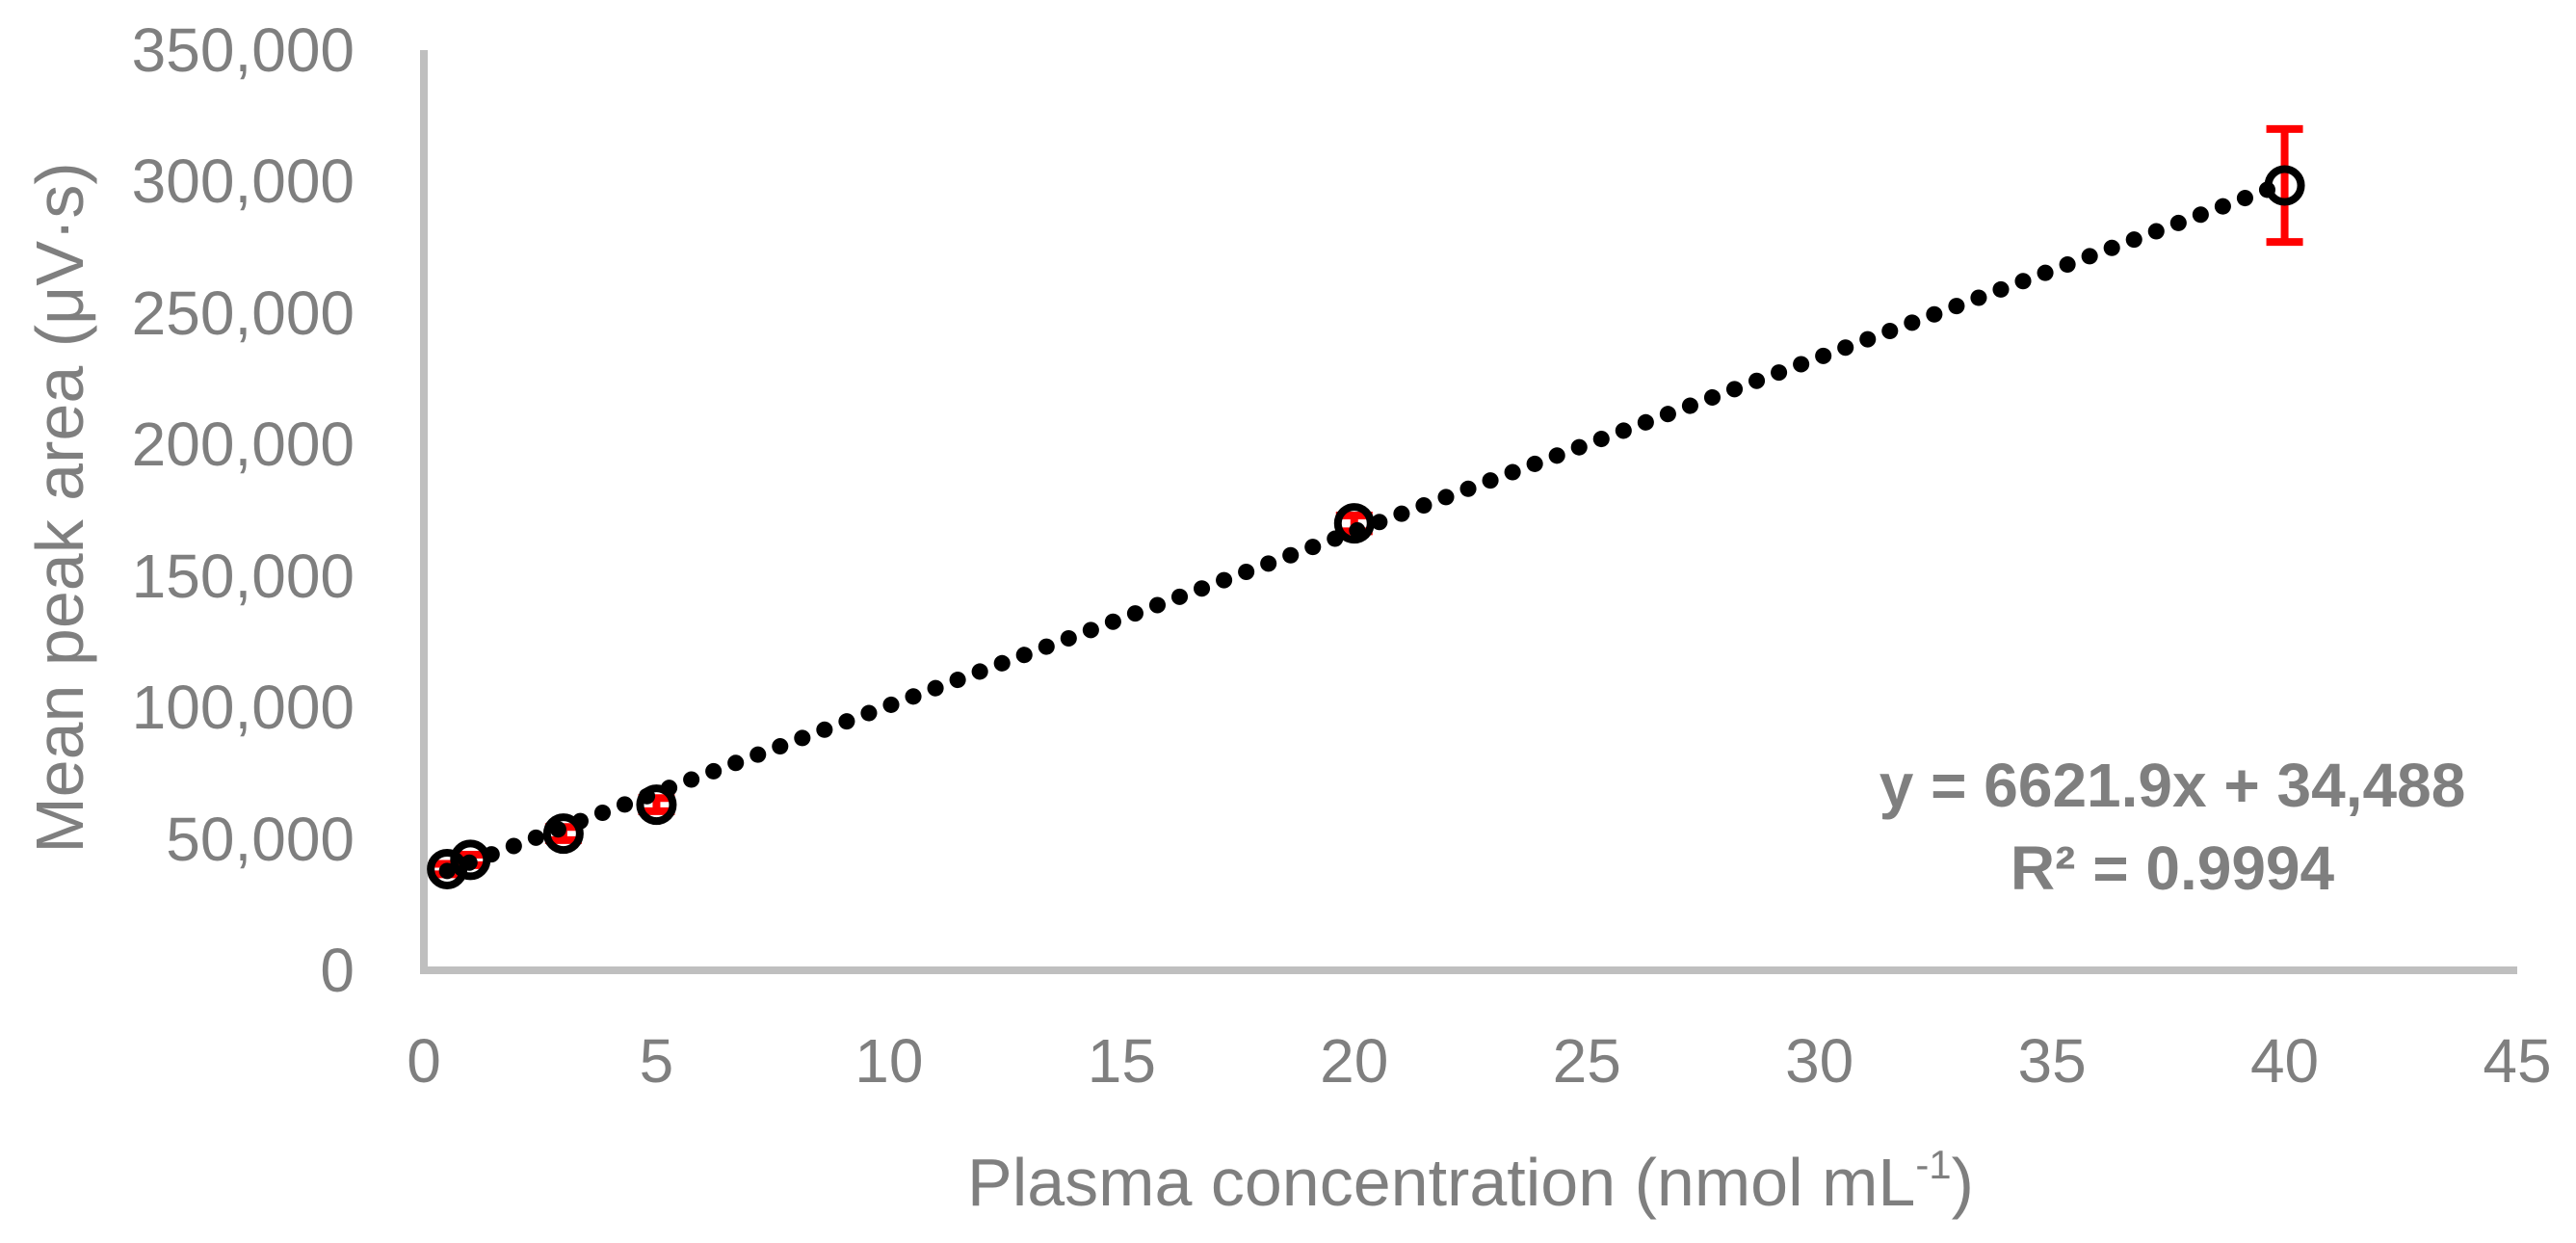 Image resolution: width=2576 pixels, height=1243 pixels. I want to click on x-axis-title-superscript: -1, so click(1934, 1165).